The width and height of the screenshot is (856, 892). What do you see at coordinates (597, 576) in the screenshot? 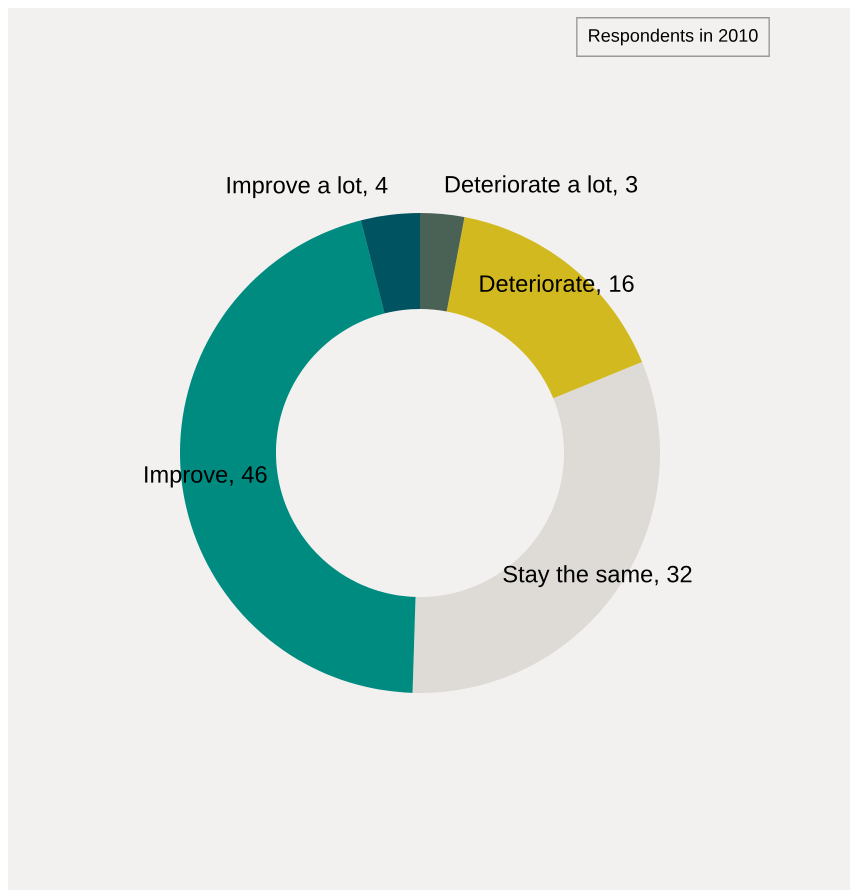
I see `data-label: Stay the same, 32` at bounding box center [597, 576].